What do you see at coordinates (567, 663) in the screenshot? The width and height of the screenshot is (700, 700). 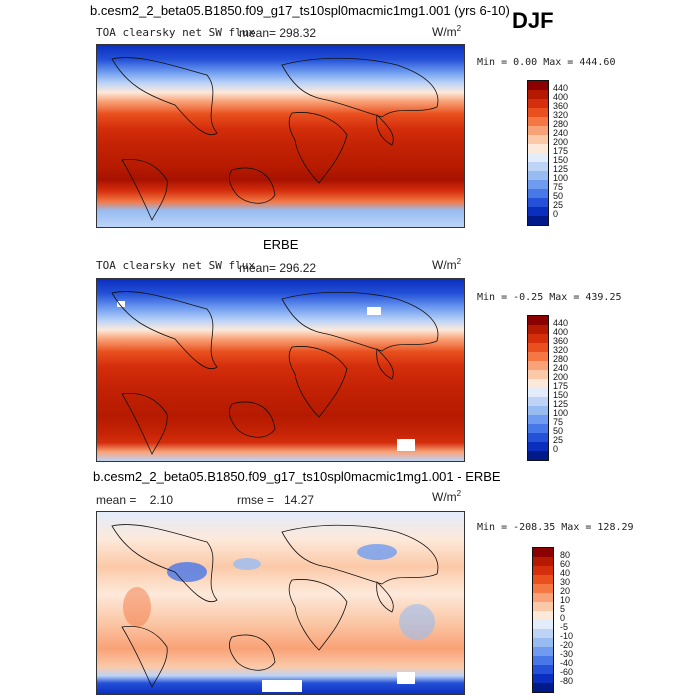 I see `cb3-label: -40` at bounding box center [567, 663].